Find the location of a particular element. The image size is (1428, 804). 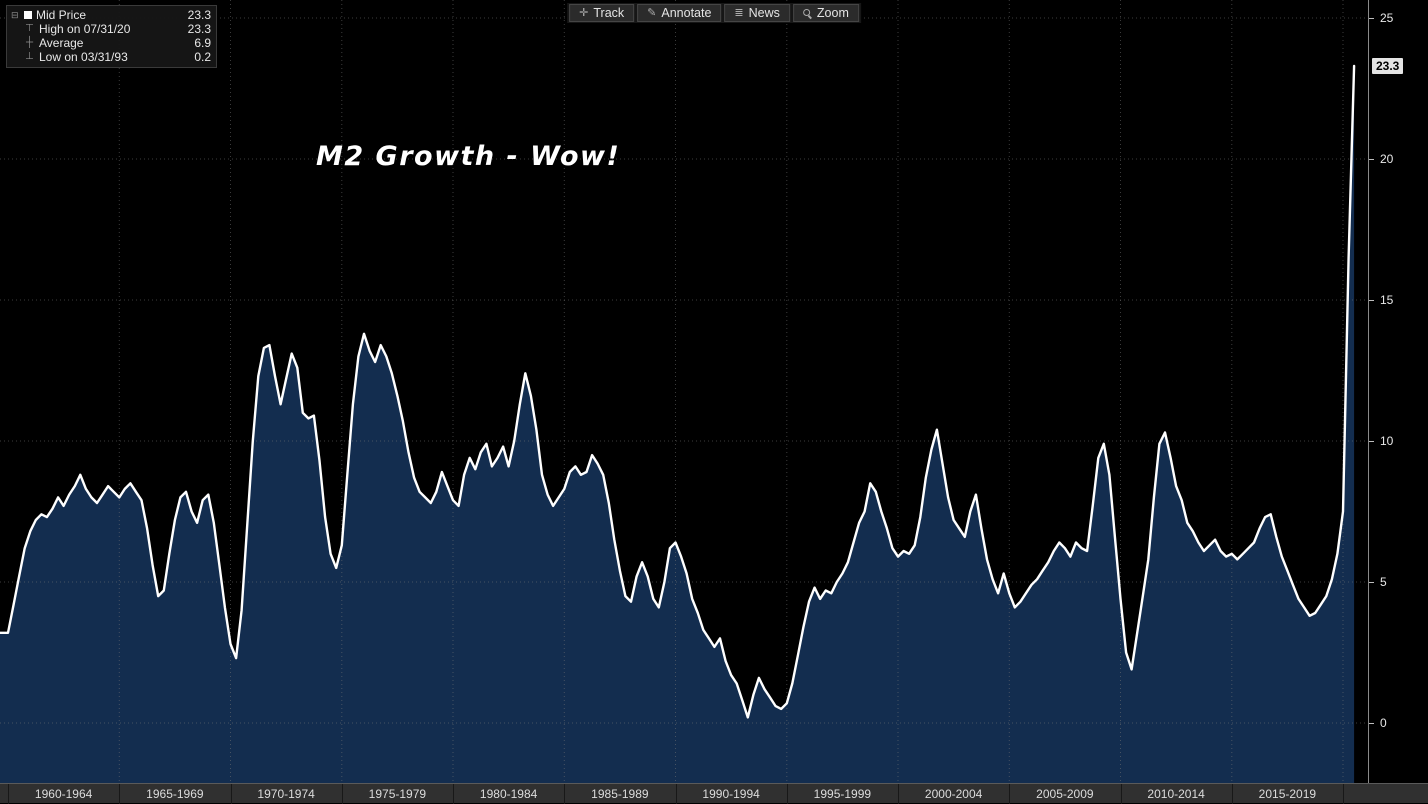

news-button: ≣ News is located at coordinates (757, 13).